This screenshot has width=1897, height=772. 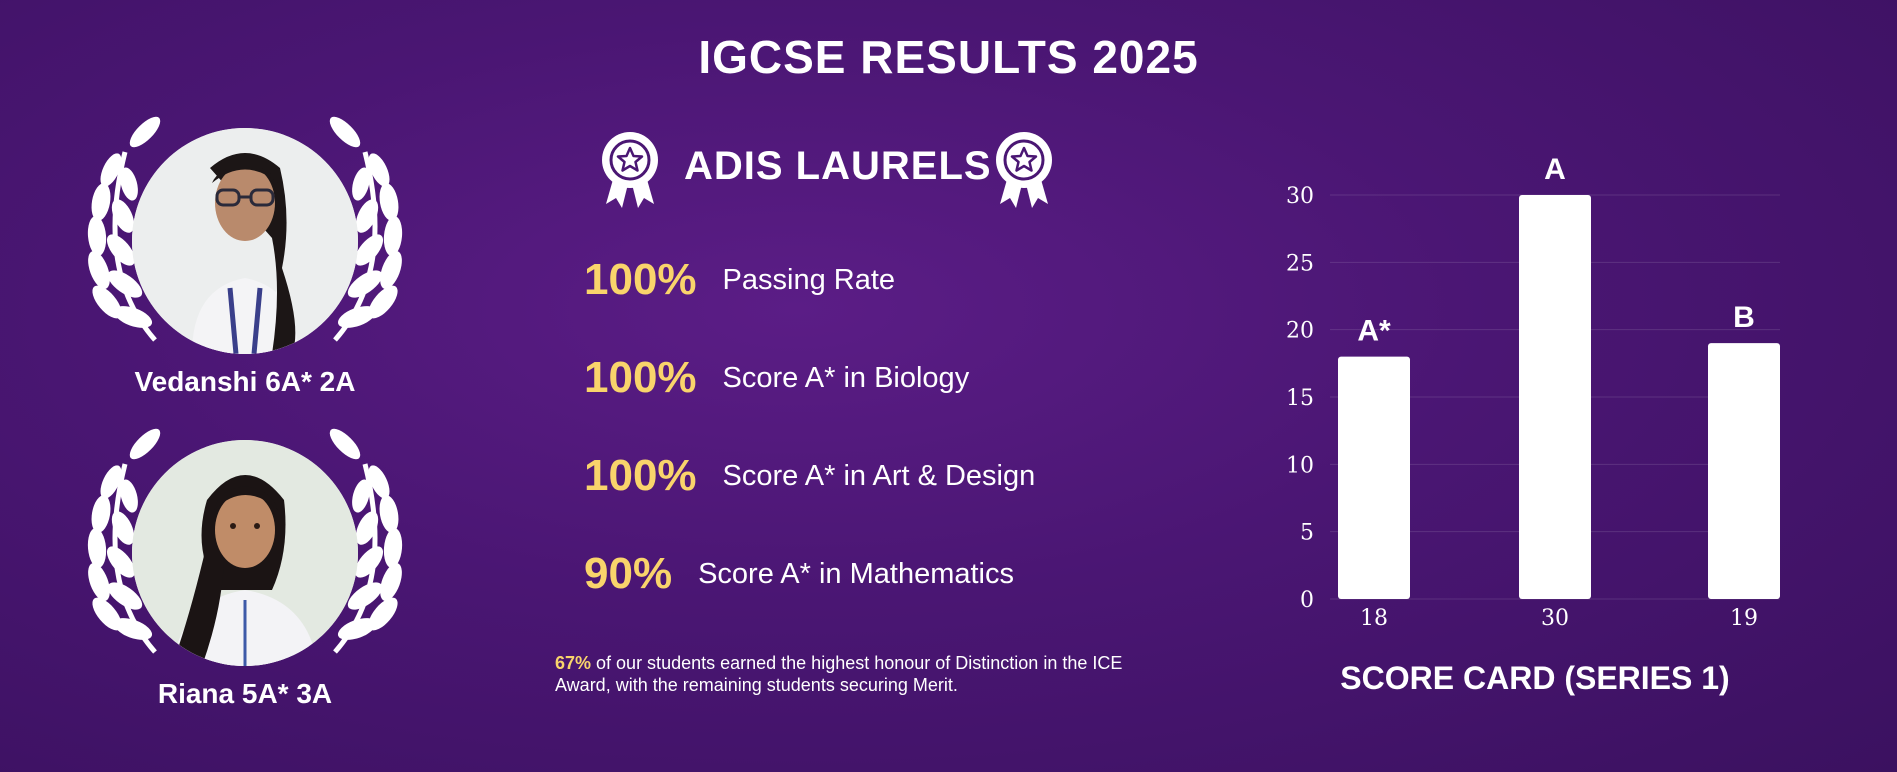 I want to click on student-name: Riana 5A* 3A, so click(x=245, y=693).